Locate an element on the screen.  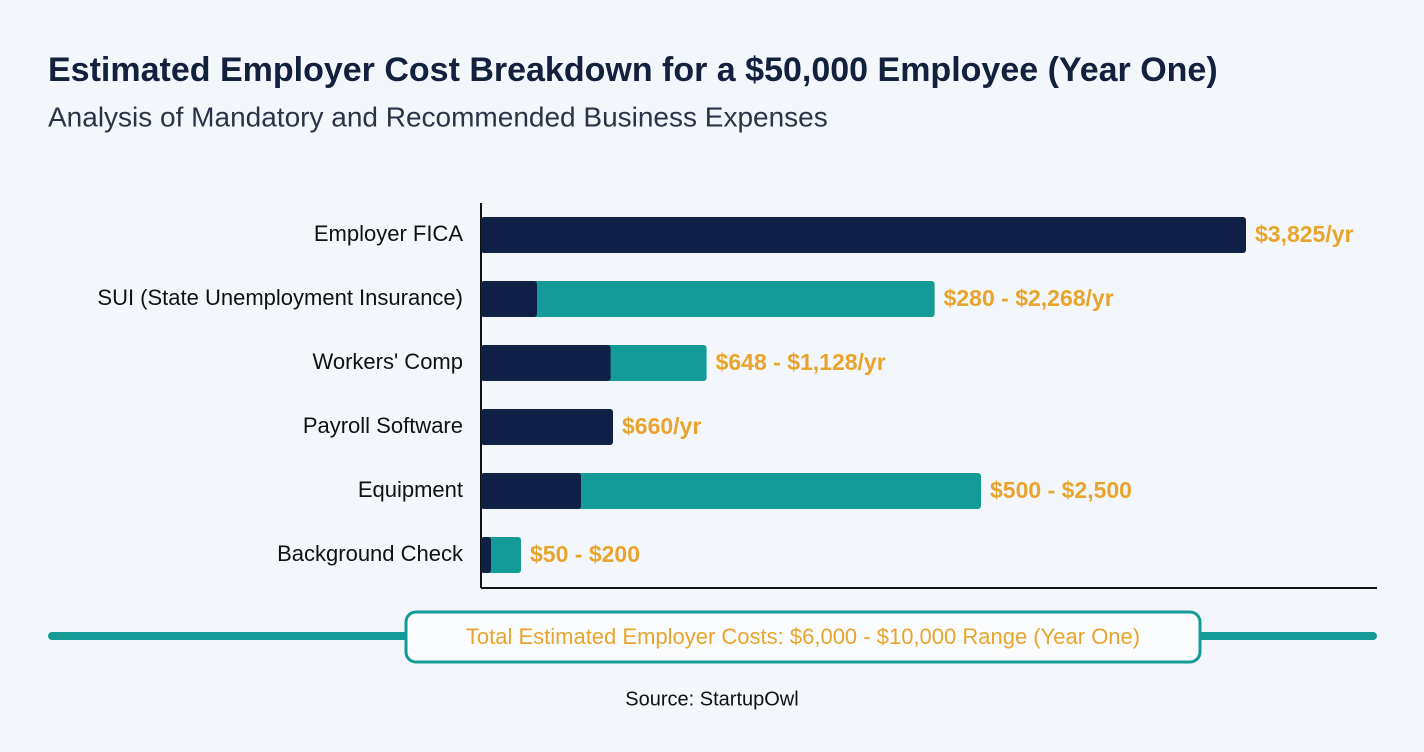
source: Source: StartupOwl is located at coordinates (711, 699).